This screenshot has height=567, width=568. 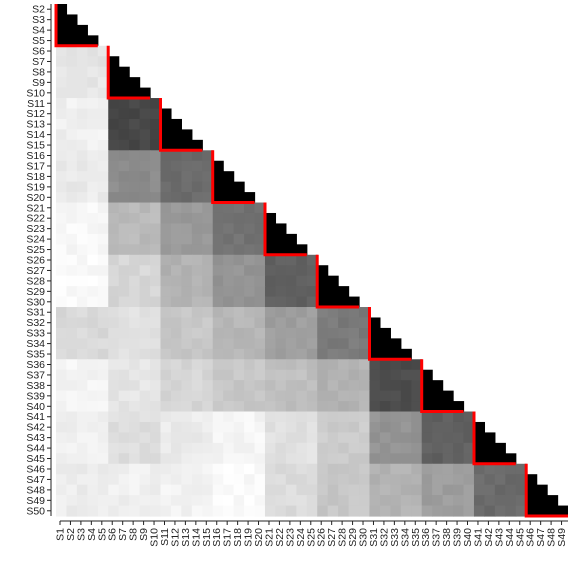 I want to click on heatmap-cell-S45-S41, so click(x=479, y=459).